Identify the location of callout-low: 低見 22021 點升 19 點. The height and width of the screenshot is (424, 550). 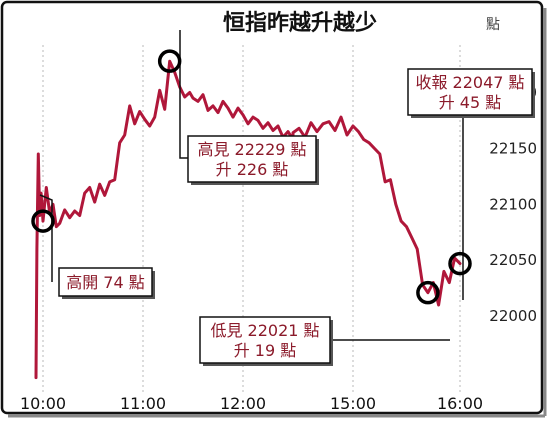
(324, 323).